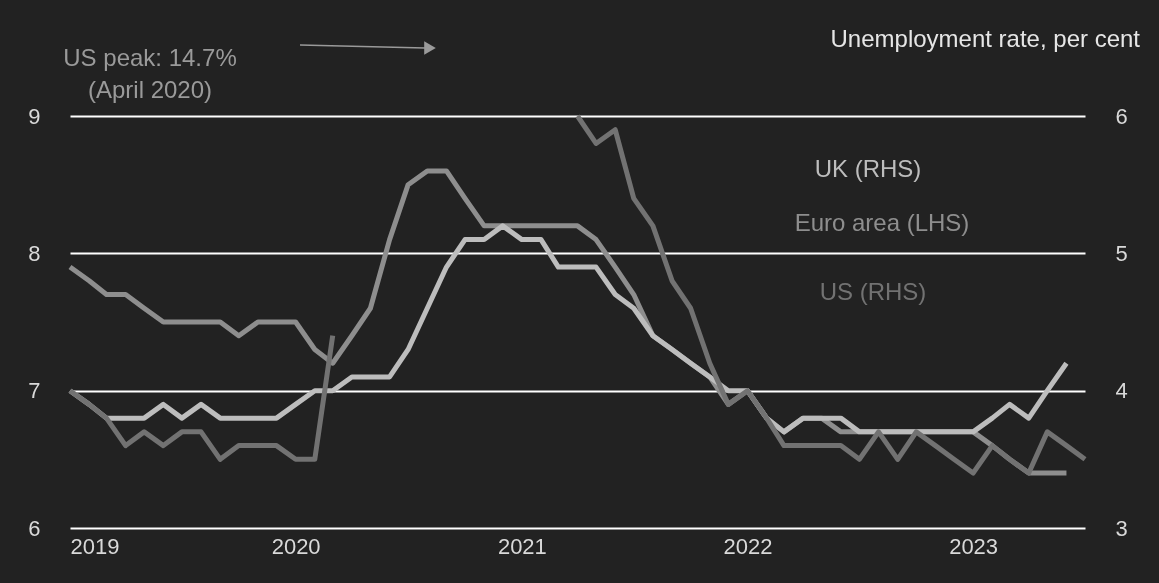 The height and width of the screenshot is (583, 1159). I want to click on x-tick-label: 2019, so click(95, 546).